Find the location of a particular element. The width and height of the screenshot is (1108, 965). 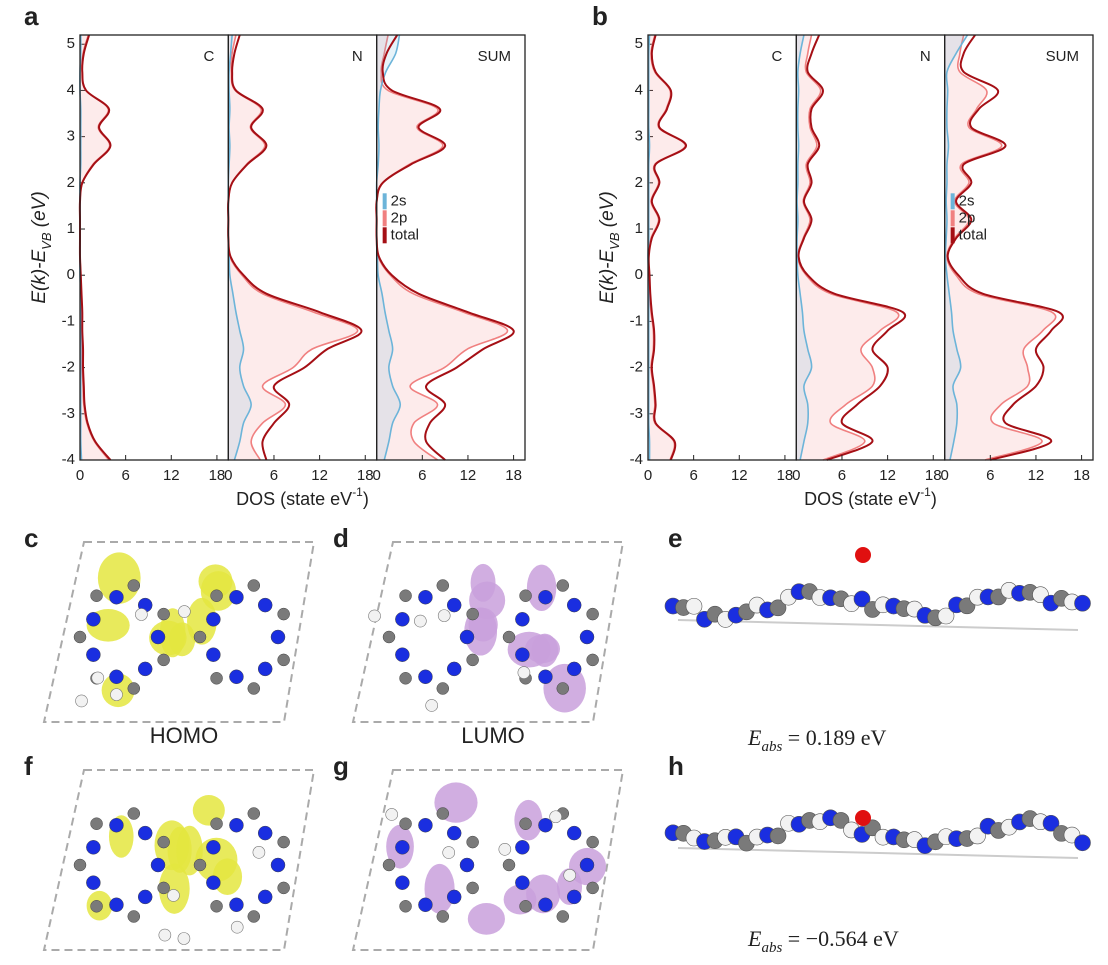

x-axis-label: DOS (state eV-1) is located at coordinates (870, 497).